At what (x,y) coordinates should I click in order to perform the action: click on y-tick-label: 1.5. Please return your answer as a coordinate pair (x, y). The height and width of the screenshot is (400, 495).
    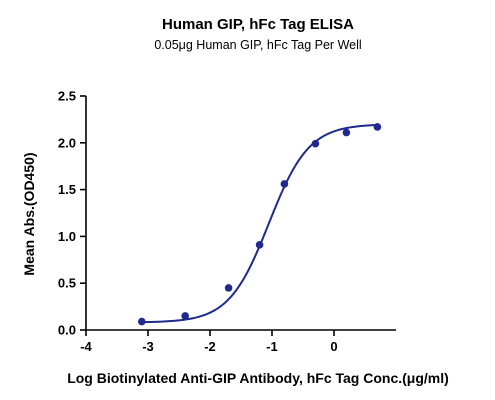
    Looking at the image, I should click on (67, 189).